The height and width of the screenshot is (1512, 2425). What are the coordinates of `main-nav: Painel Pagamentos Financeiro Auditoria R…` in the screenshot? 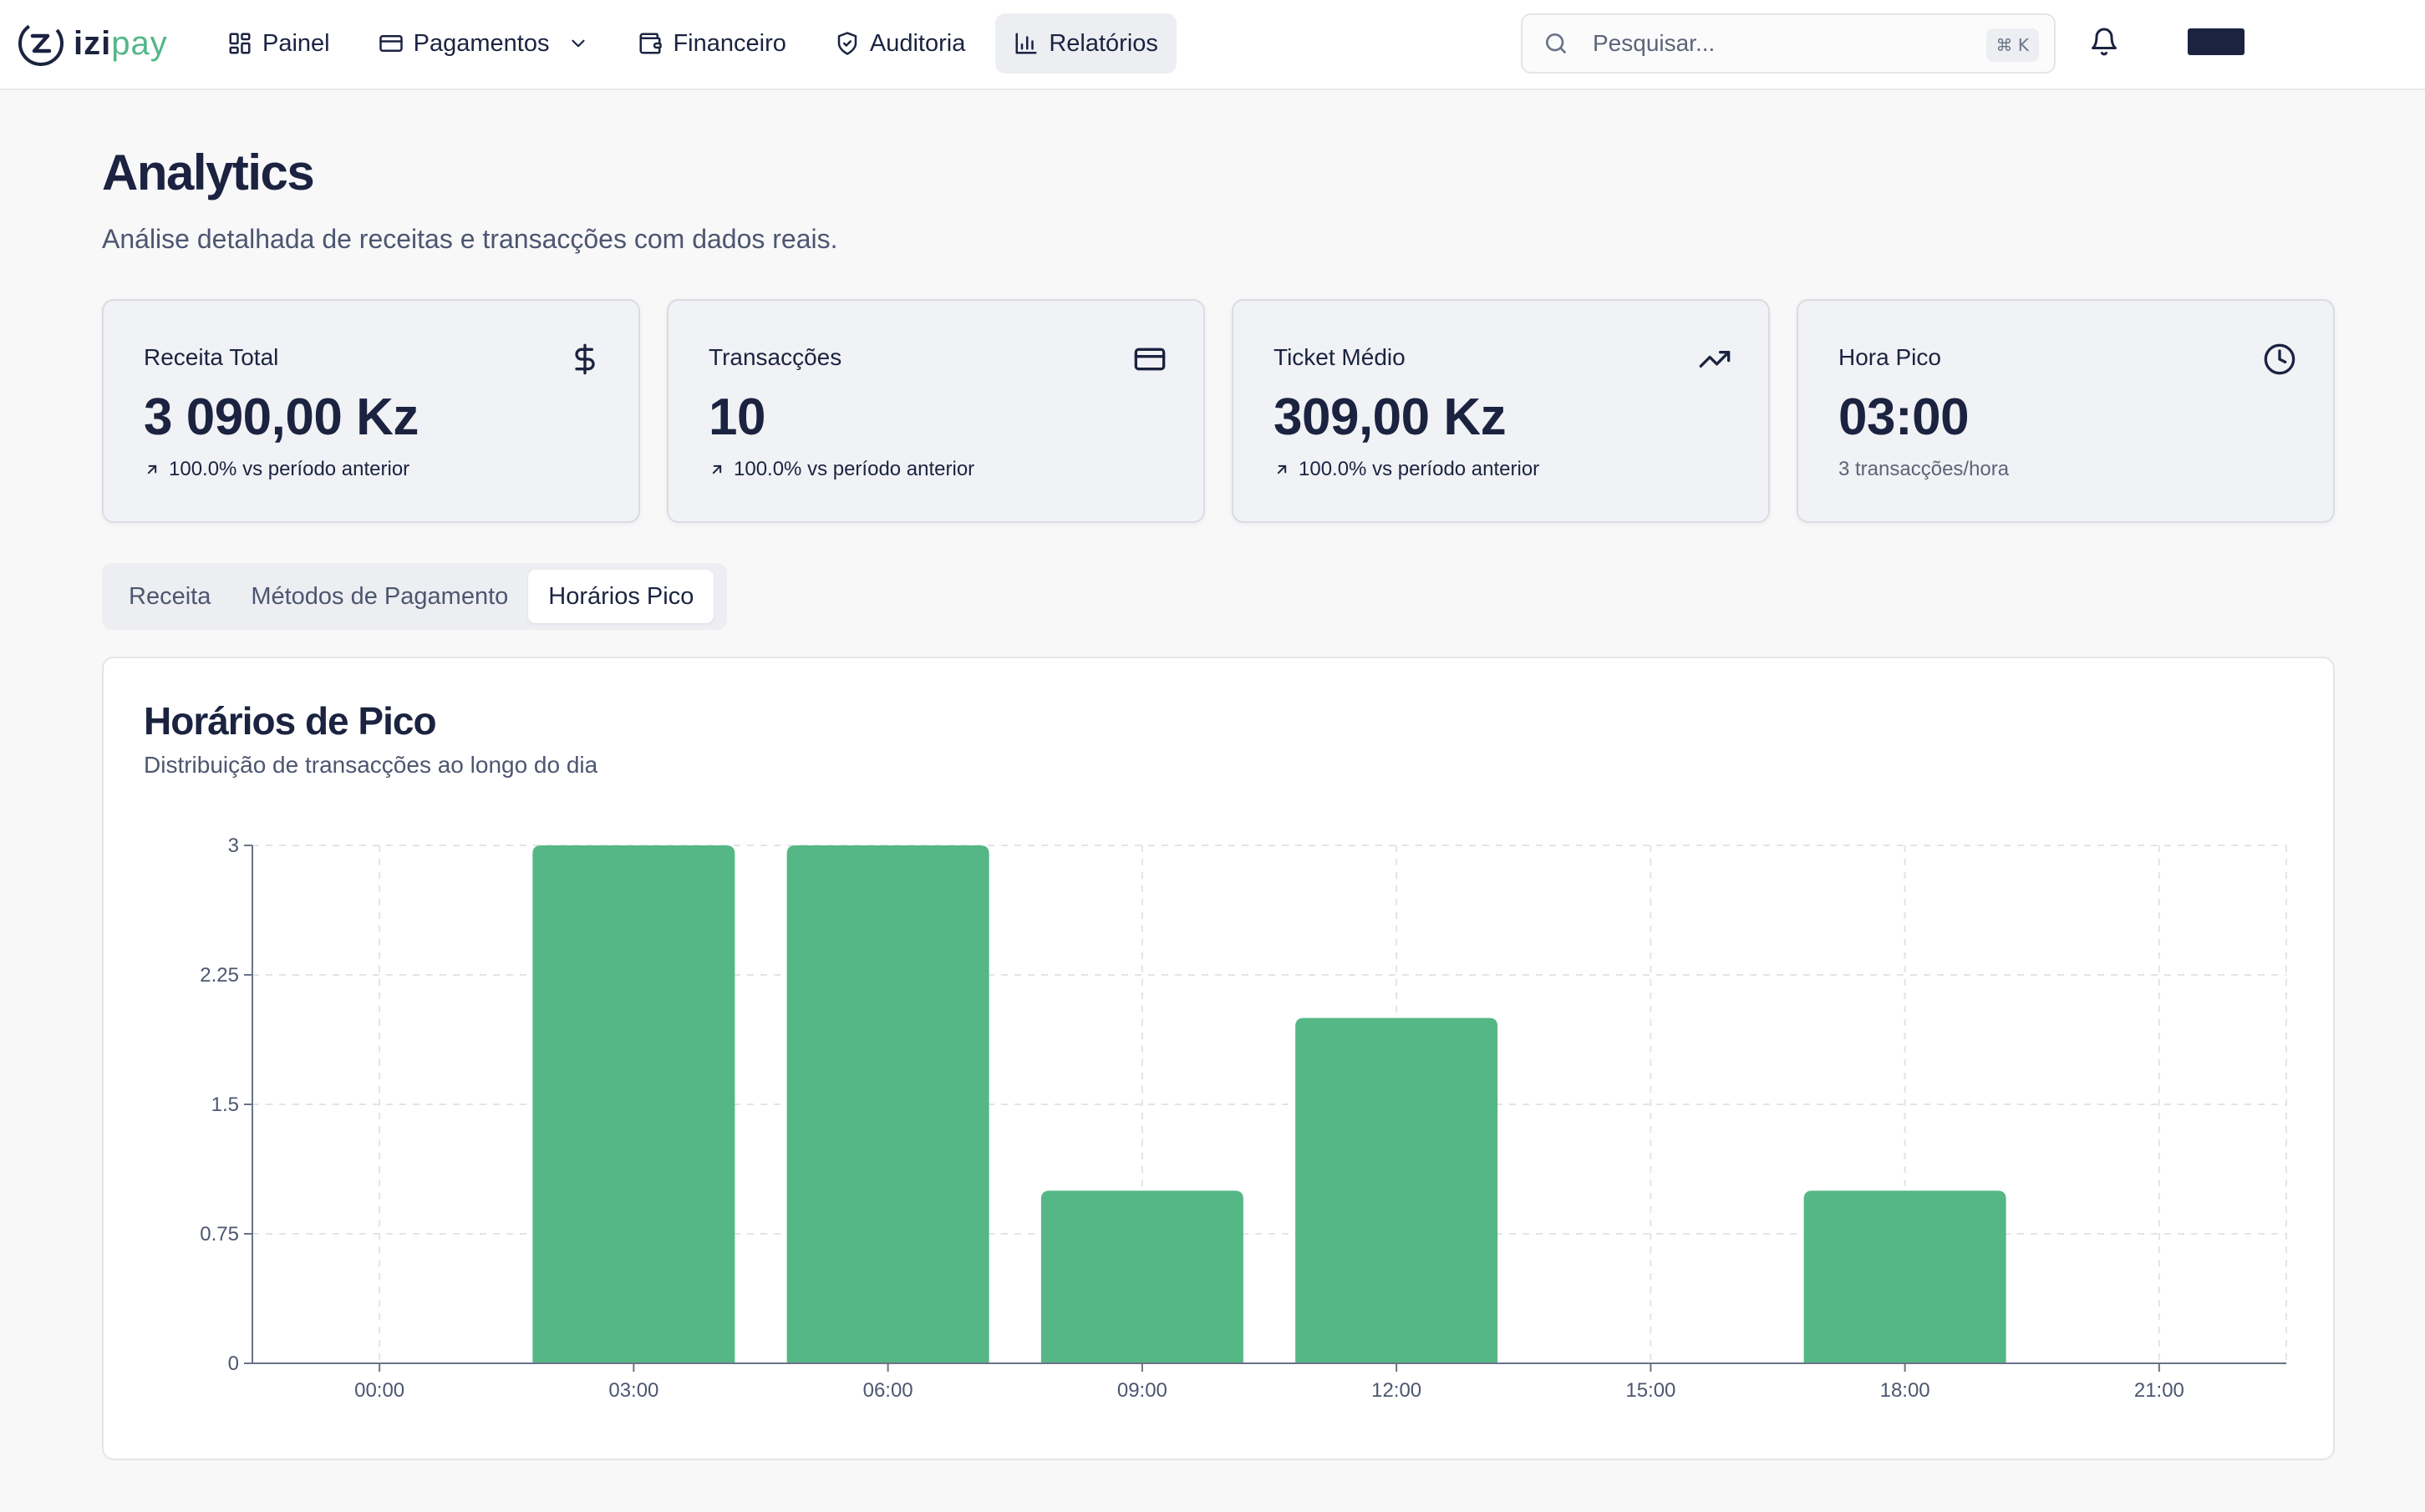 It's located at (693, 43).